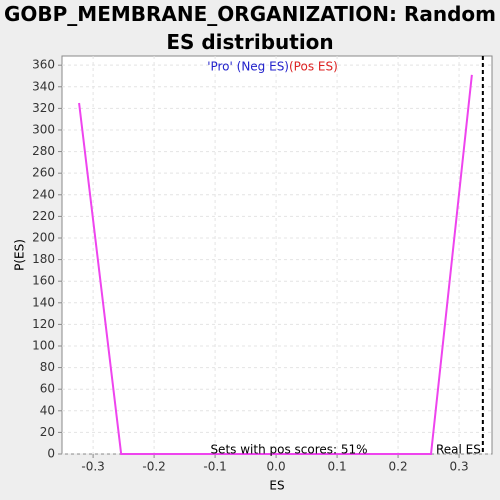  Describe the element at coordinates (47, 389) in the screenshot. I see `y-tick-label: 60` at that location.